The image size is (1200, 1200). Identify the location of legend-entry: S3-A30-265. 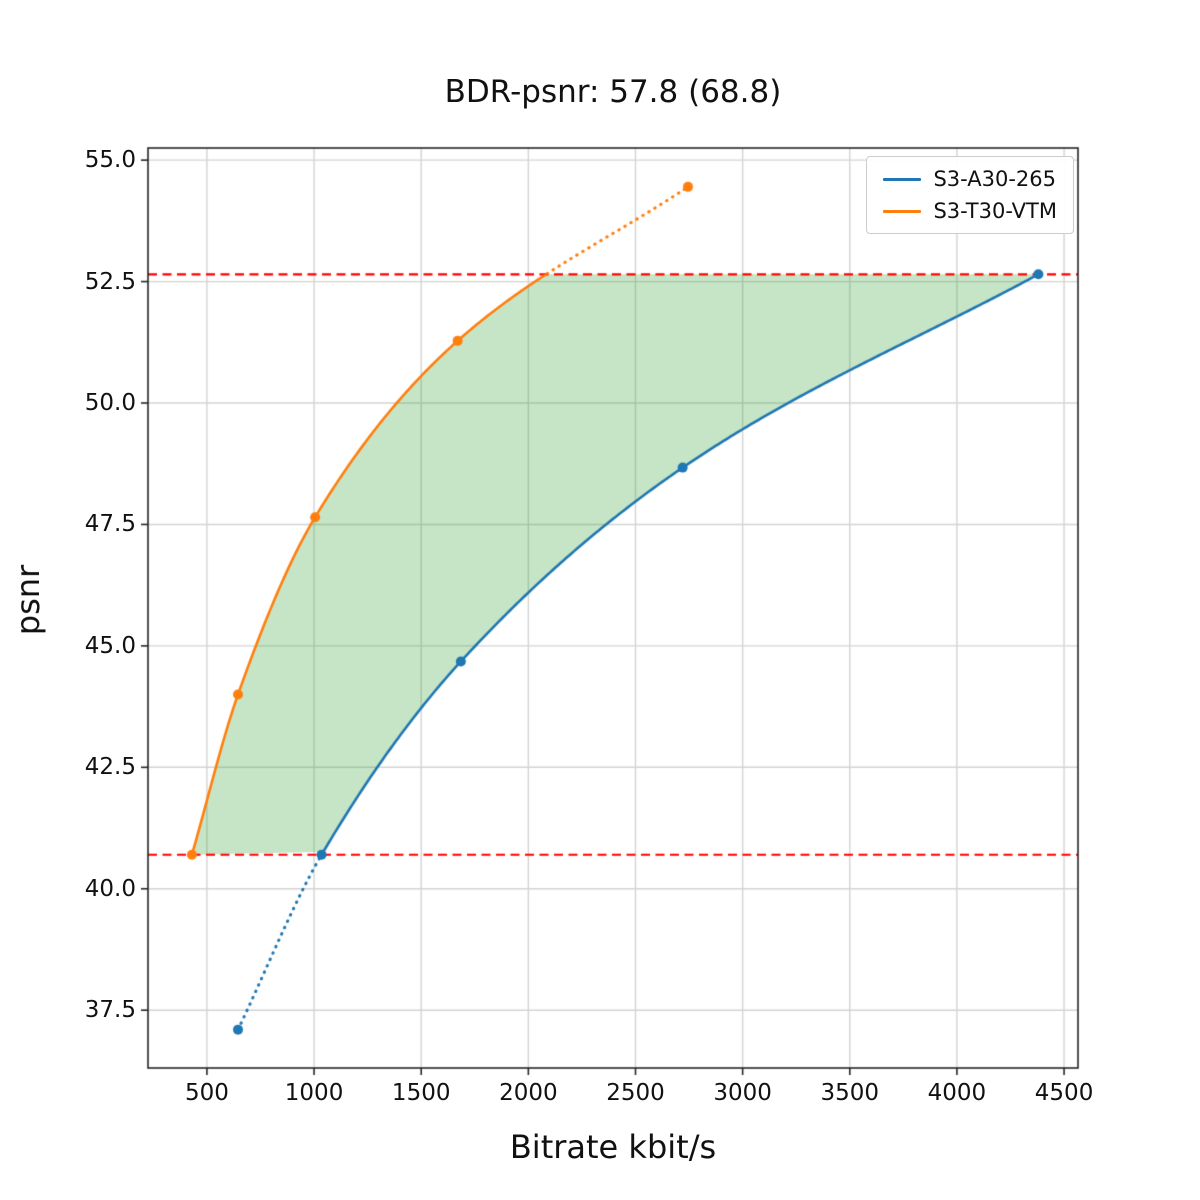
(970, 179).